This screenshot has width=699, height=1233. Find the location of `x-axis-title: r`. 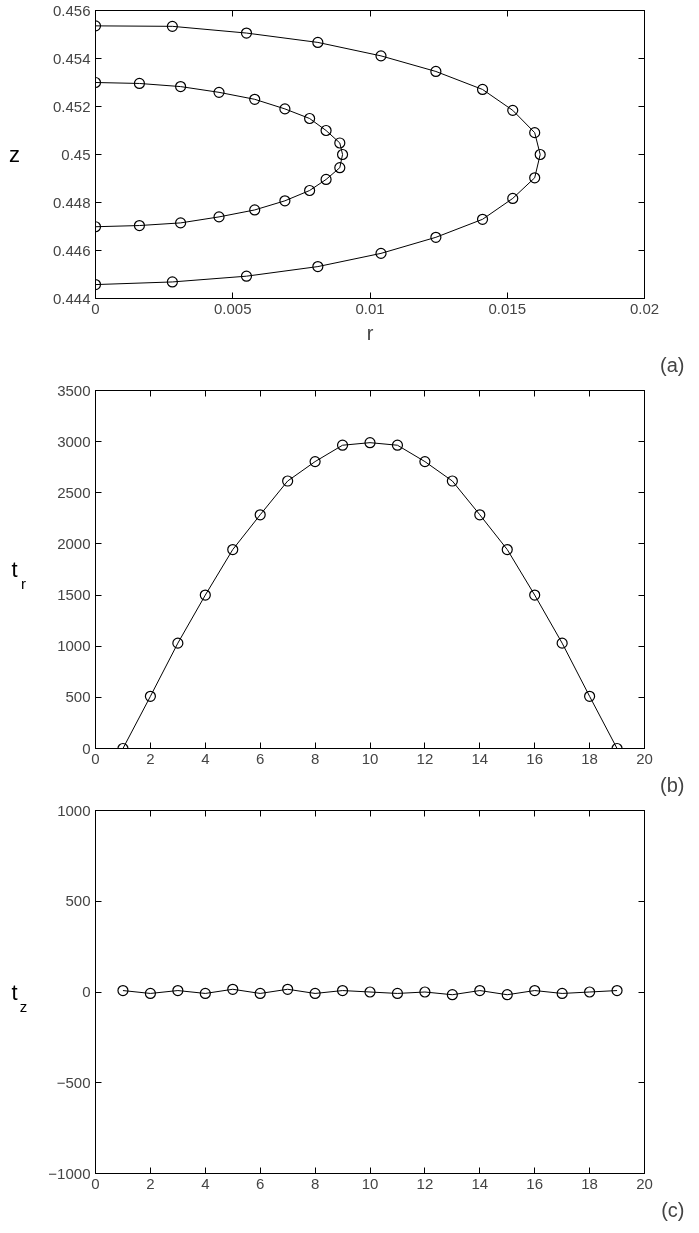

x-axis-title: r is located at coordinates (370, 332).